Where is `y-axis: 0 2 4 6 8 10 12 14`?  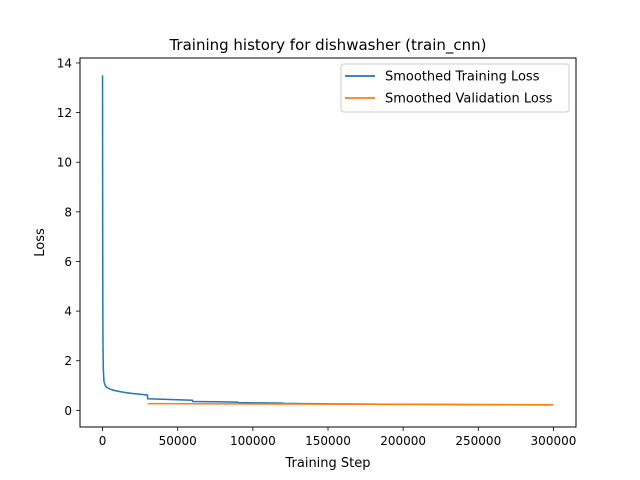
y-axis: 0 2 4 6 8 10 12 14 is located at coordinates (68, 237).